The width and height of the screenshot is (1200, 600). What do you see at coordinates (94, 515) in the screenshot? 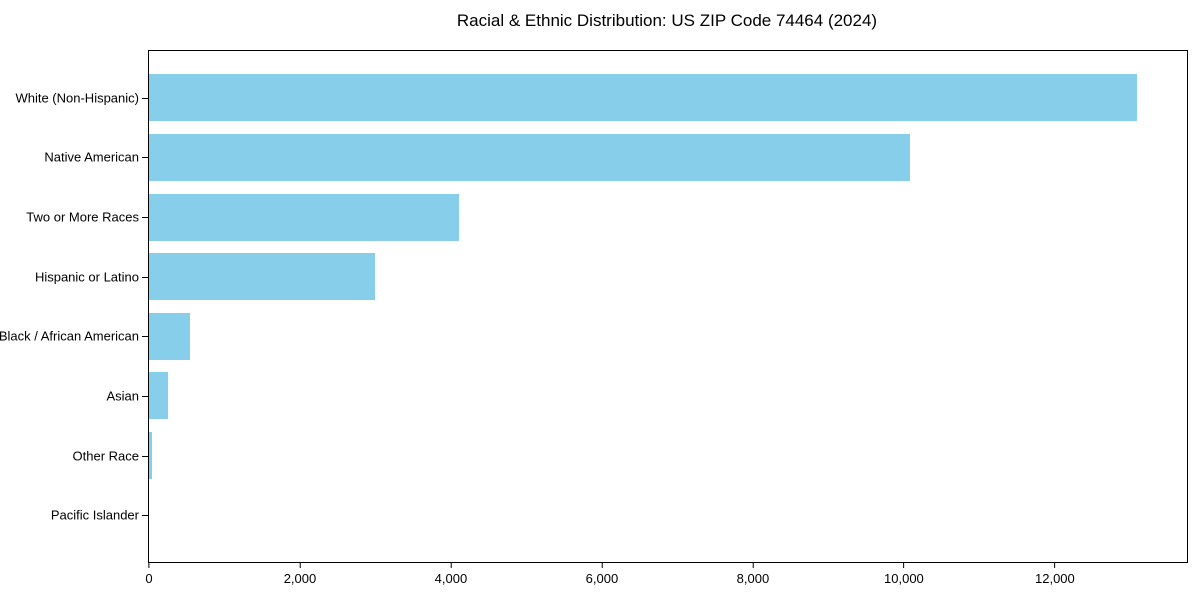
I see `category-label: Pacific Islander` at bounding box center [94, 515].